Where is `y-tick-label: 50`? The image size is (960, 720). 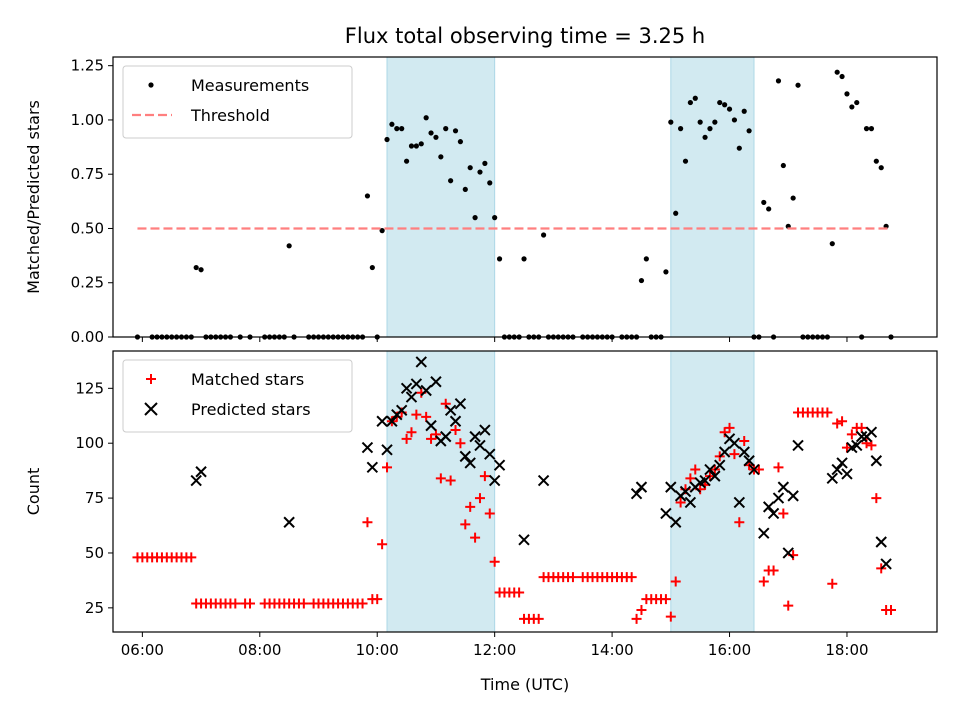
y-tick-label: 50 is located at coordinates (94, 553).